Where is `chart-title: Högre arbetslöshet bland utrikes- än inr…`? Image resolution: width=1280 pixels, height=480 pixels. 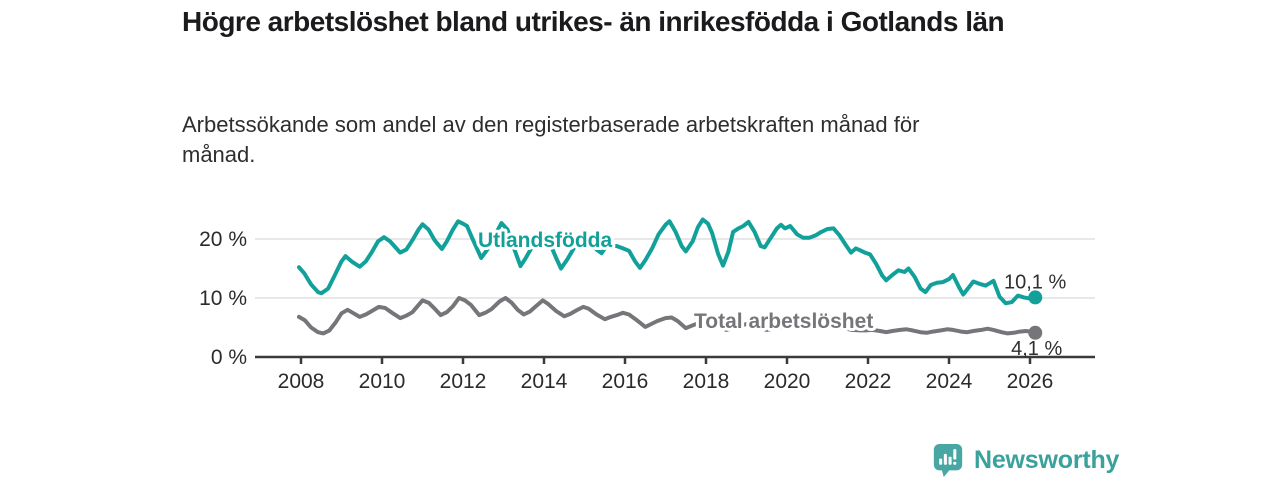 chart-title: Högre arbetslöshet bland utrikes- än inr… is located at coordinates (593, 21).